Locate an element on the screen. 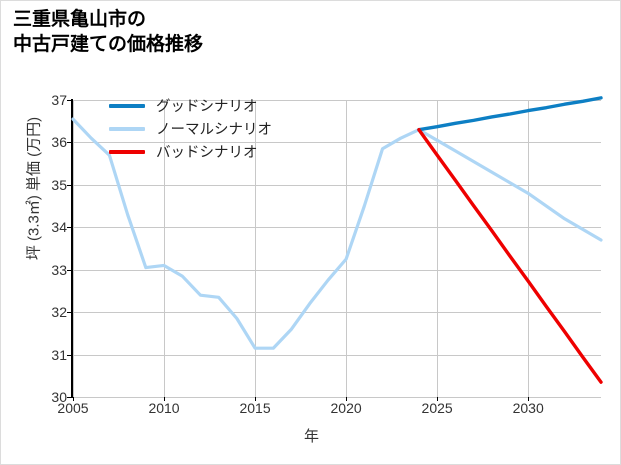 This screenshot has width=621, height=465. legend-item-good: グッドシナリオ is located at coordinates (219, 105).